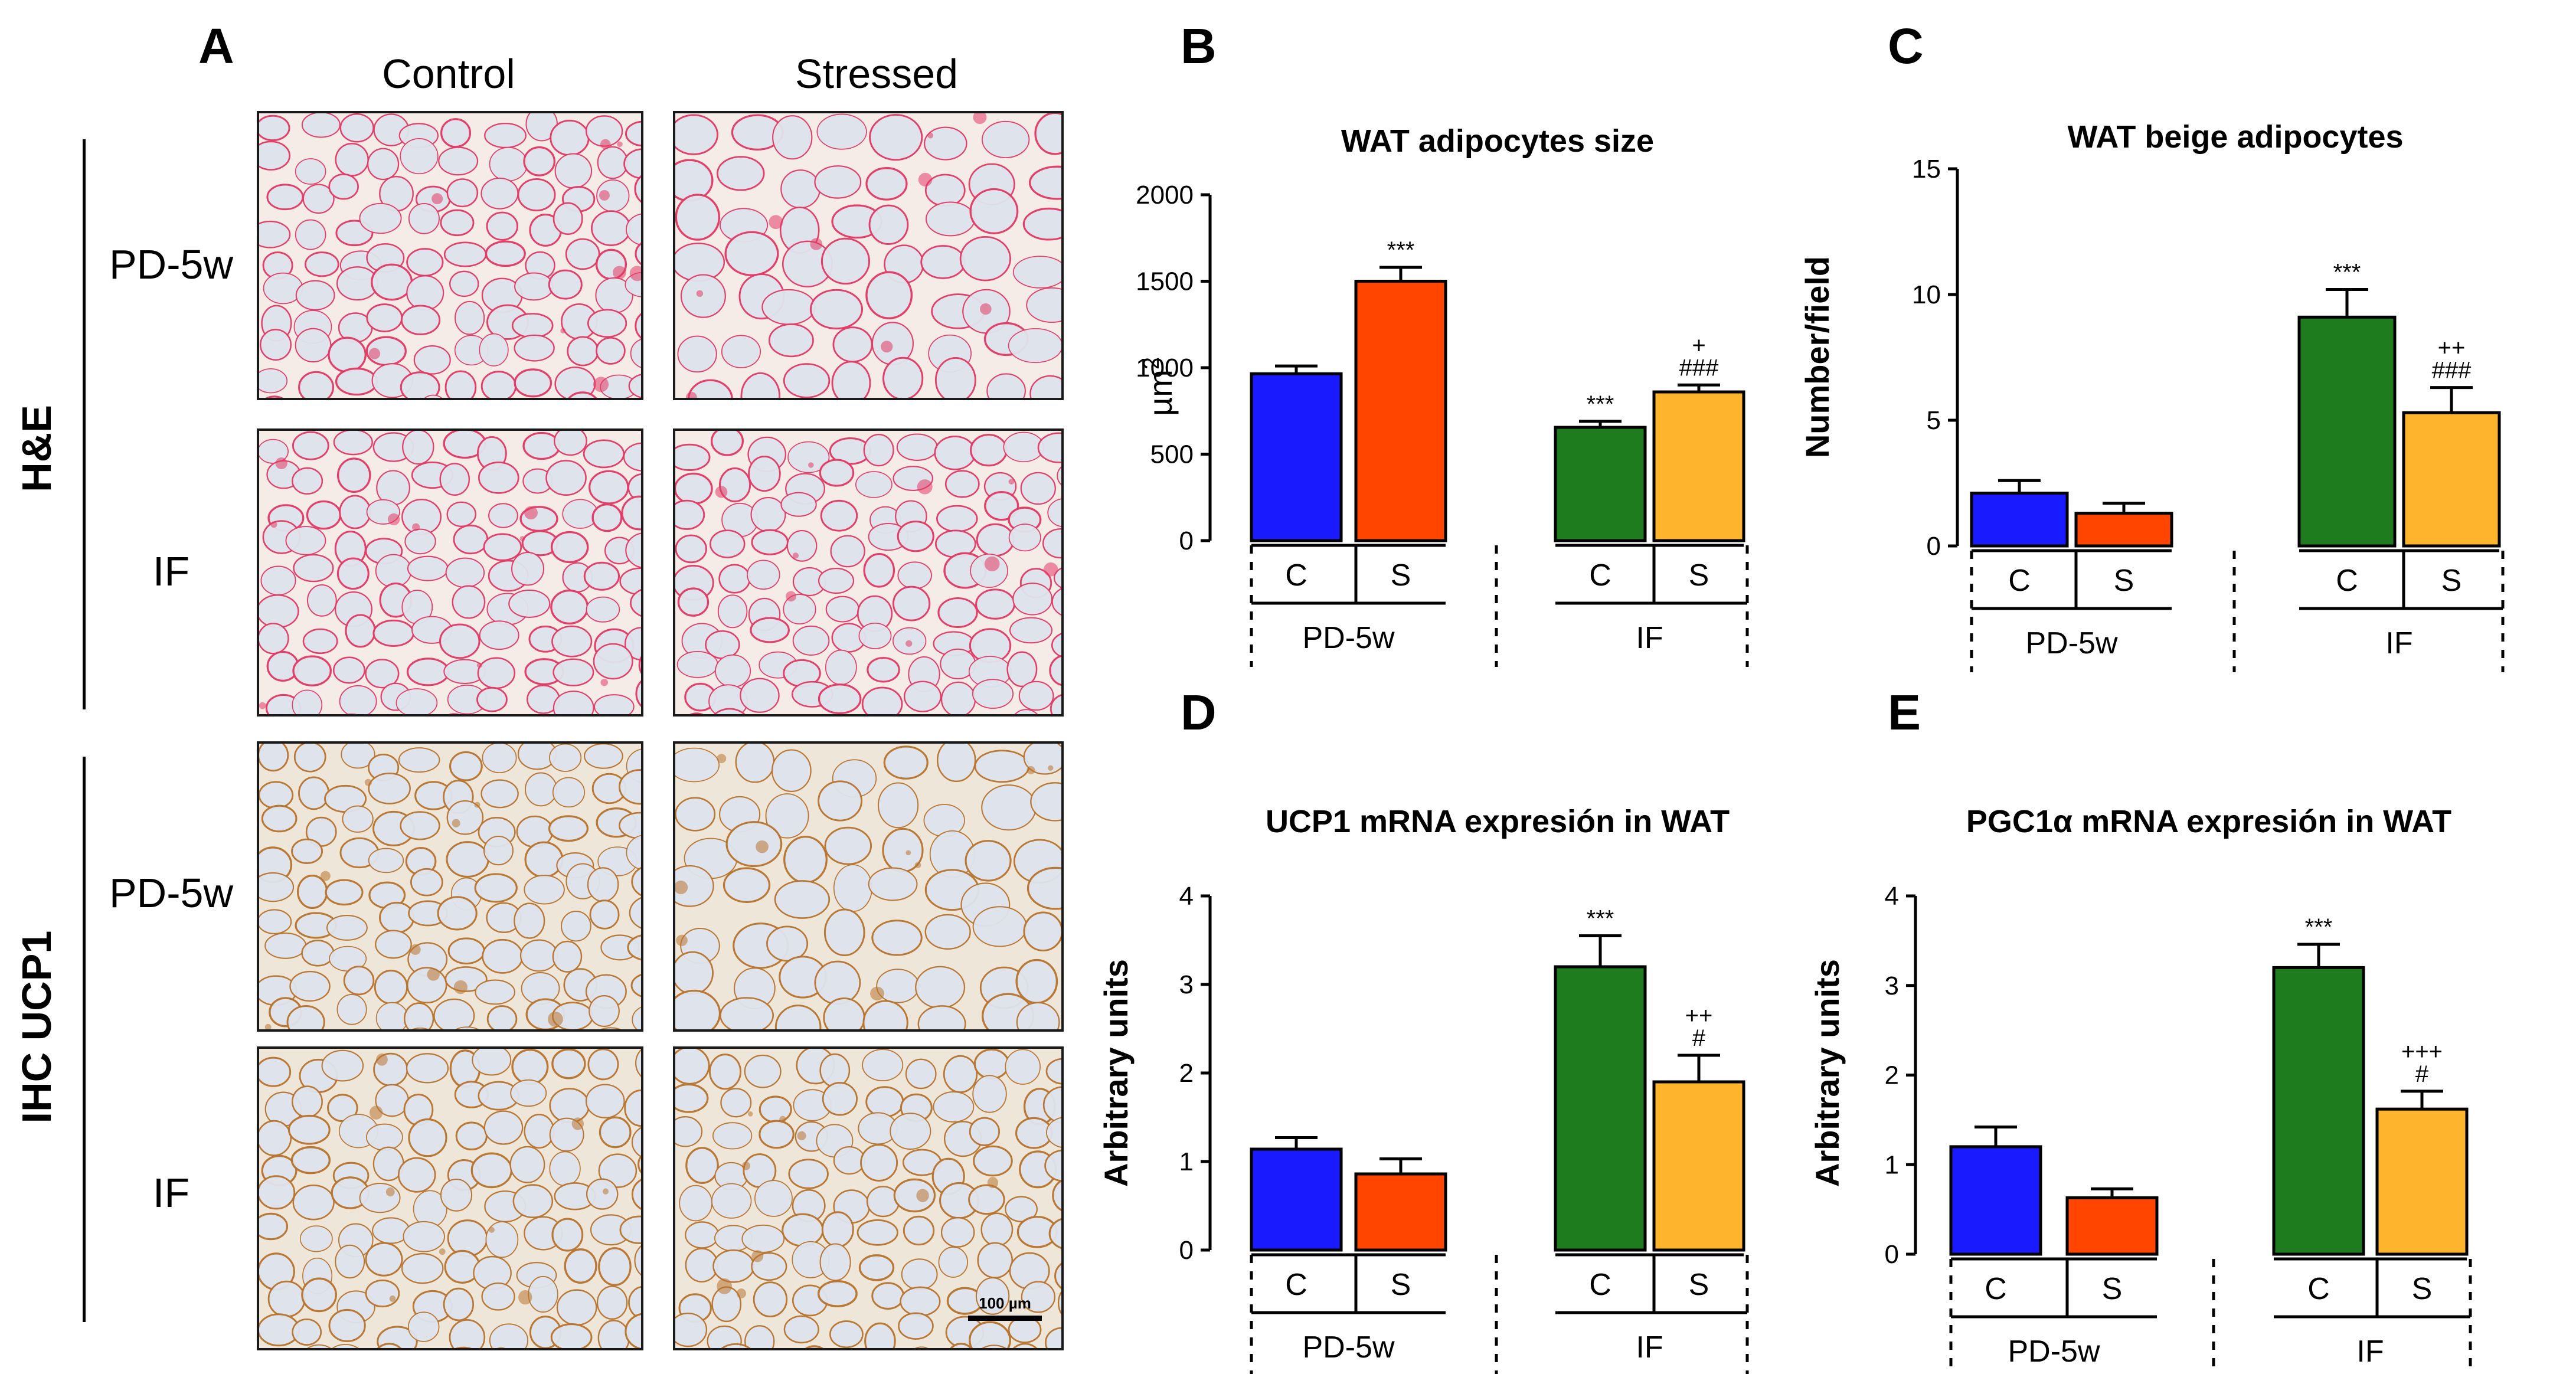 This screenshot has height=1374, width=2576. Describe the element at coordinates (1892, 985) in the screenshot. I see `y-tick-label: 3` at that location.